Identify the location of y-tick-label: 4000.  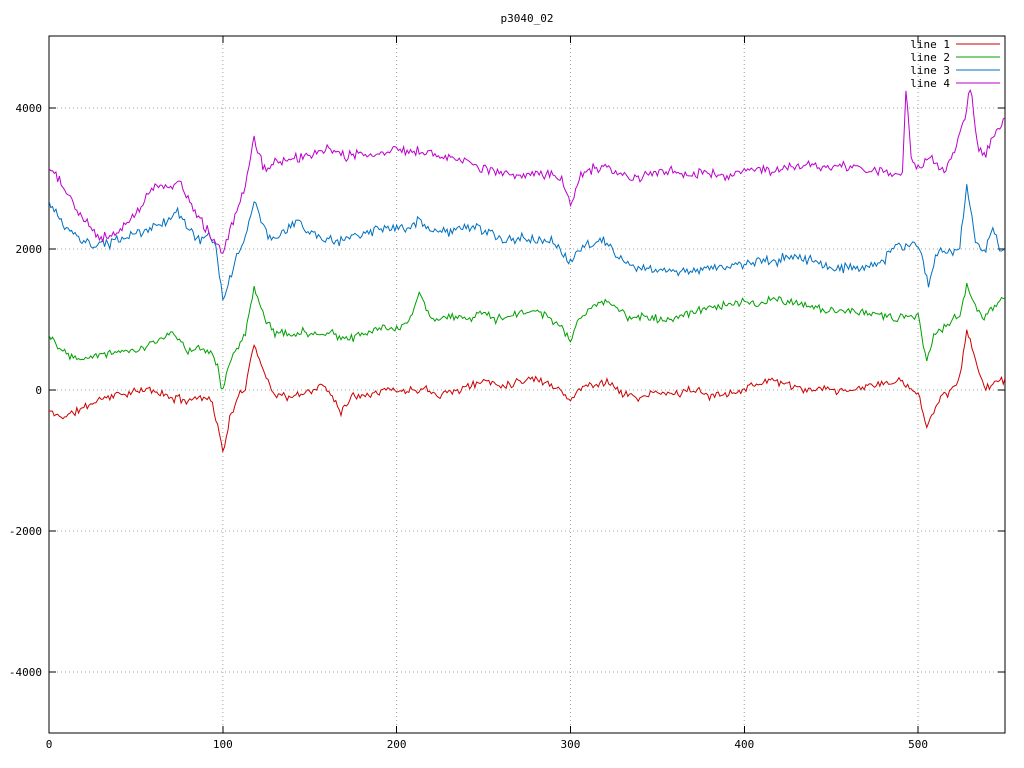
(29, 108).